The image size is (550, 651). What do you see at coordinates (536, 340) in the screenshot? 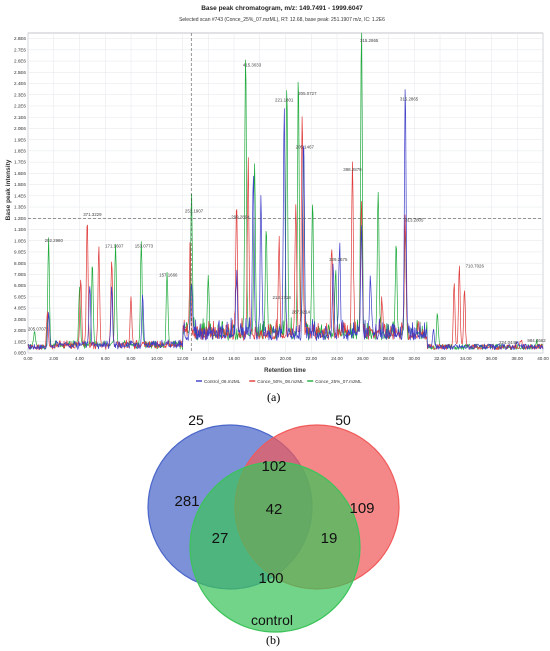
I see `peak-label: 984.4662` at bounding box center [536, 340].